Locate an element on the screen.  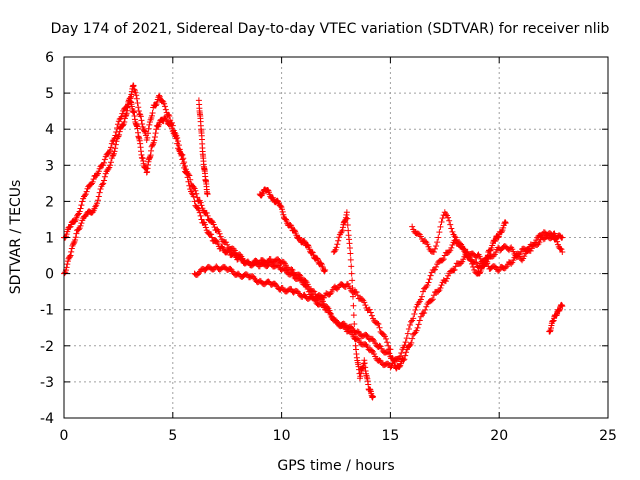
series-track-d is located at coordinates (459, 243).